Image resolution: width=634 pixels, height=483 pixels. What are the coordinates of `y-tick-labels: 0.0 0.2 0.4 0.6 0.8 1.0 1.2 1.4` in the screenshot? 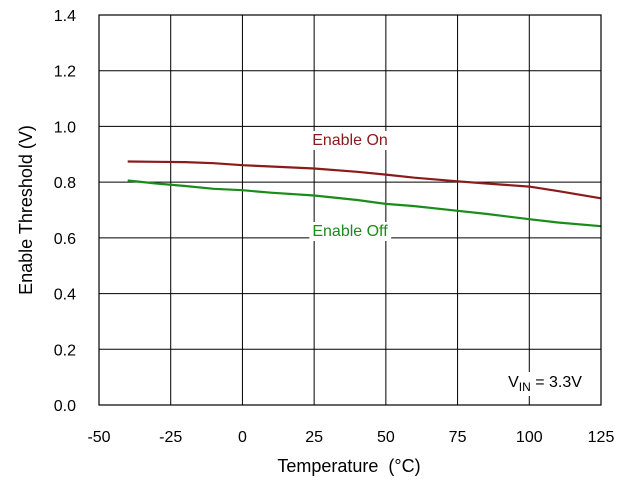 It's located at (65, 211).